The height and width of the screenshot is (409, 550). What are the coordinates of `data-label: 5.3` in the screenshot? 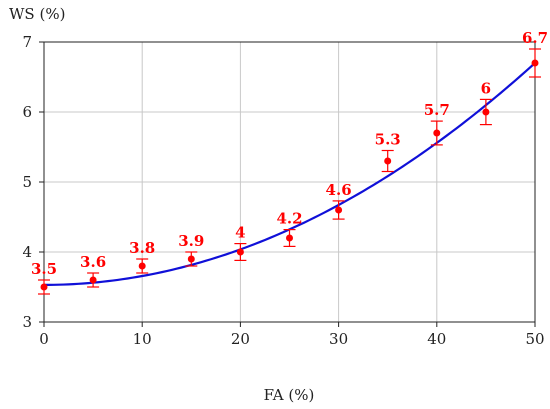 It's located at (388, 140).